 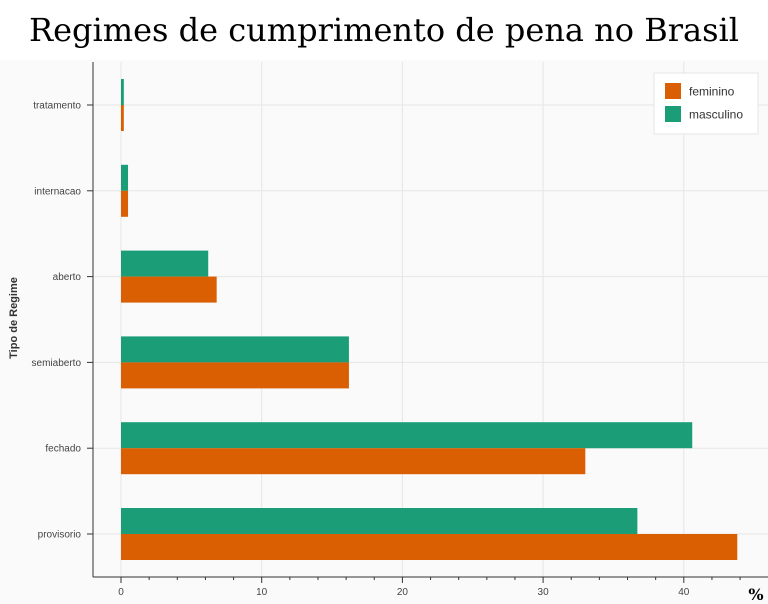 What do you see at coordinates (165, 263) in the screenshot?
I see `bar-masculino-aberto` at bounding box center [165, 263].